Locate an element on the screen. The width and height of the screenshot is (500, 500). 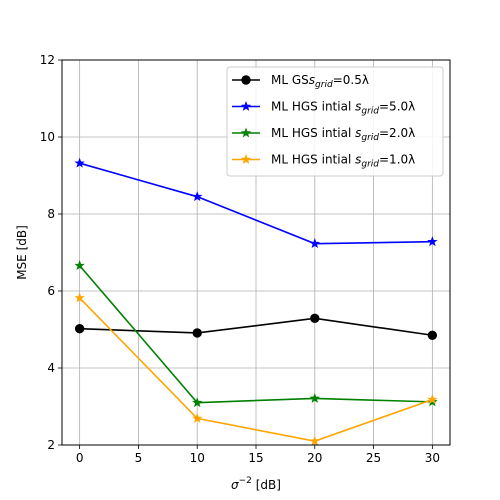
x-axis-label-sigma: σ is located at coordinates (235, 485).